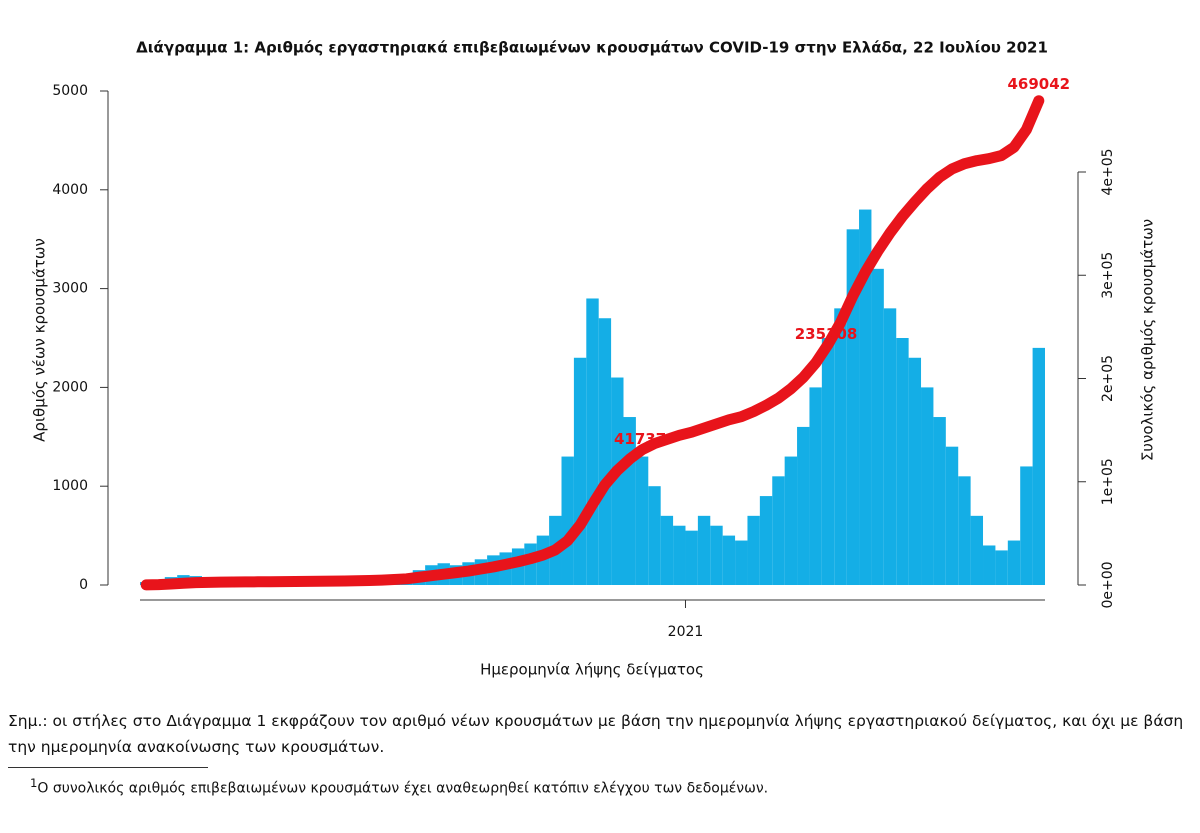 The image size is (1200, 833). What do you see at coordinates (70, 91) in the screenshot?
I see `y-tick-label: 5000` at bounding box center [70, 91].